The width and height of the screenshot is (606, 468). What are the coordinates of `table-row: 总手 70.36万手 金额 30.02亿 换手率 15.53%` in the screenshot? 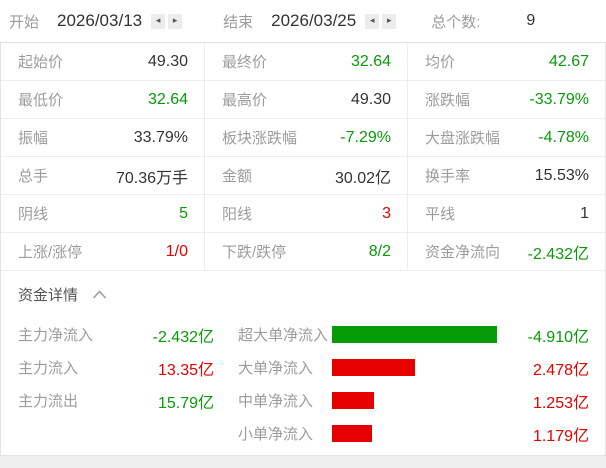 It's located at (303, 176).